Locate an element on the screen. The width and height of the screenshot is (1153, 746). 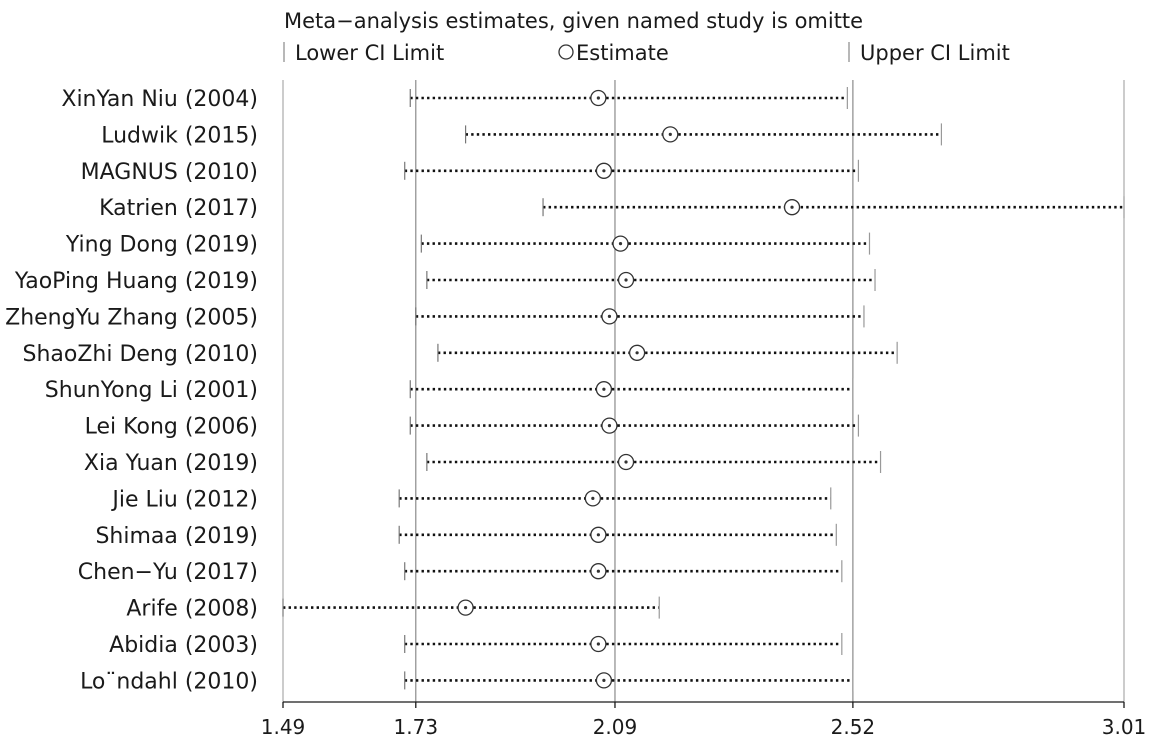
x-tick-label: 1.73 is located at coordinates (416, 727).